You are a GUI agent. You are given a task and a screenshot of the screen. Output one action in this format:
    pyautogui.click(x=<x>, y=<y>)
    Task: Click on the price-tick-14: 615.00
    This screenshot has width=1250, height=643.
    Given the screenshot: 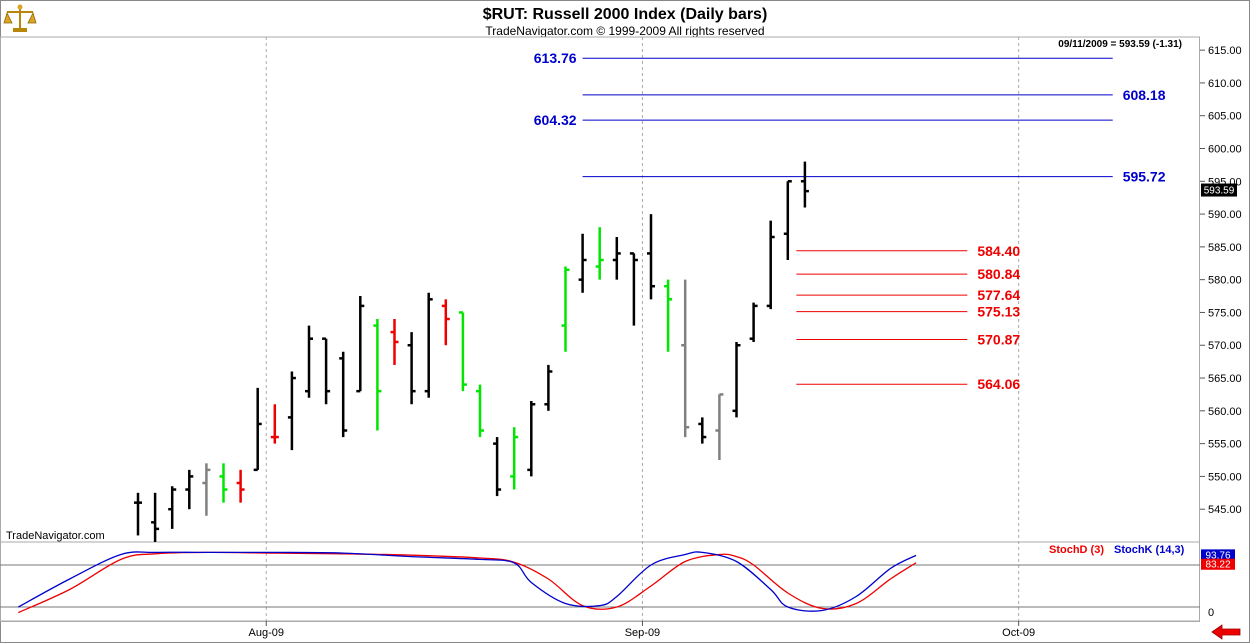 What is the action you would take?
    pyautogui.click(x=1225, y=51)
    